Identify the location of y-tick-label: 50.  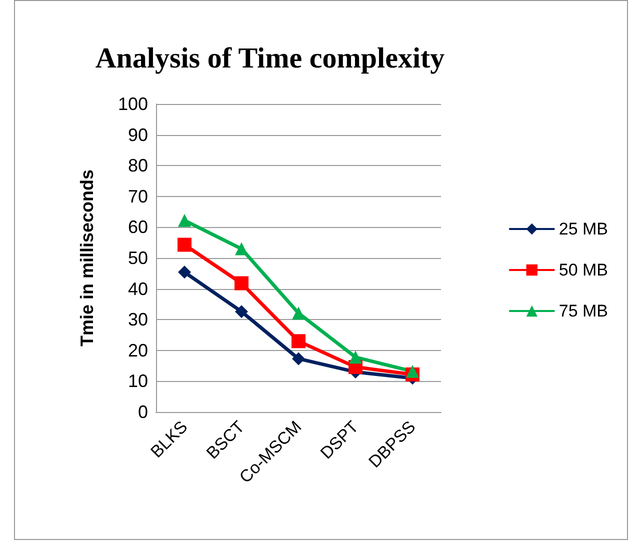
(138, 258).